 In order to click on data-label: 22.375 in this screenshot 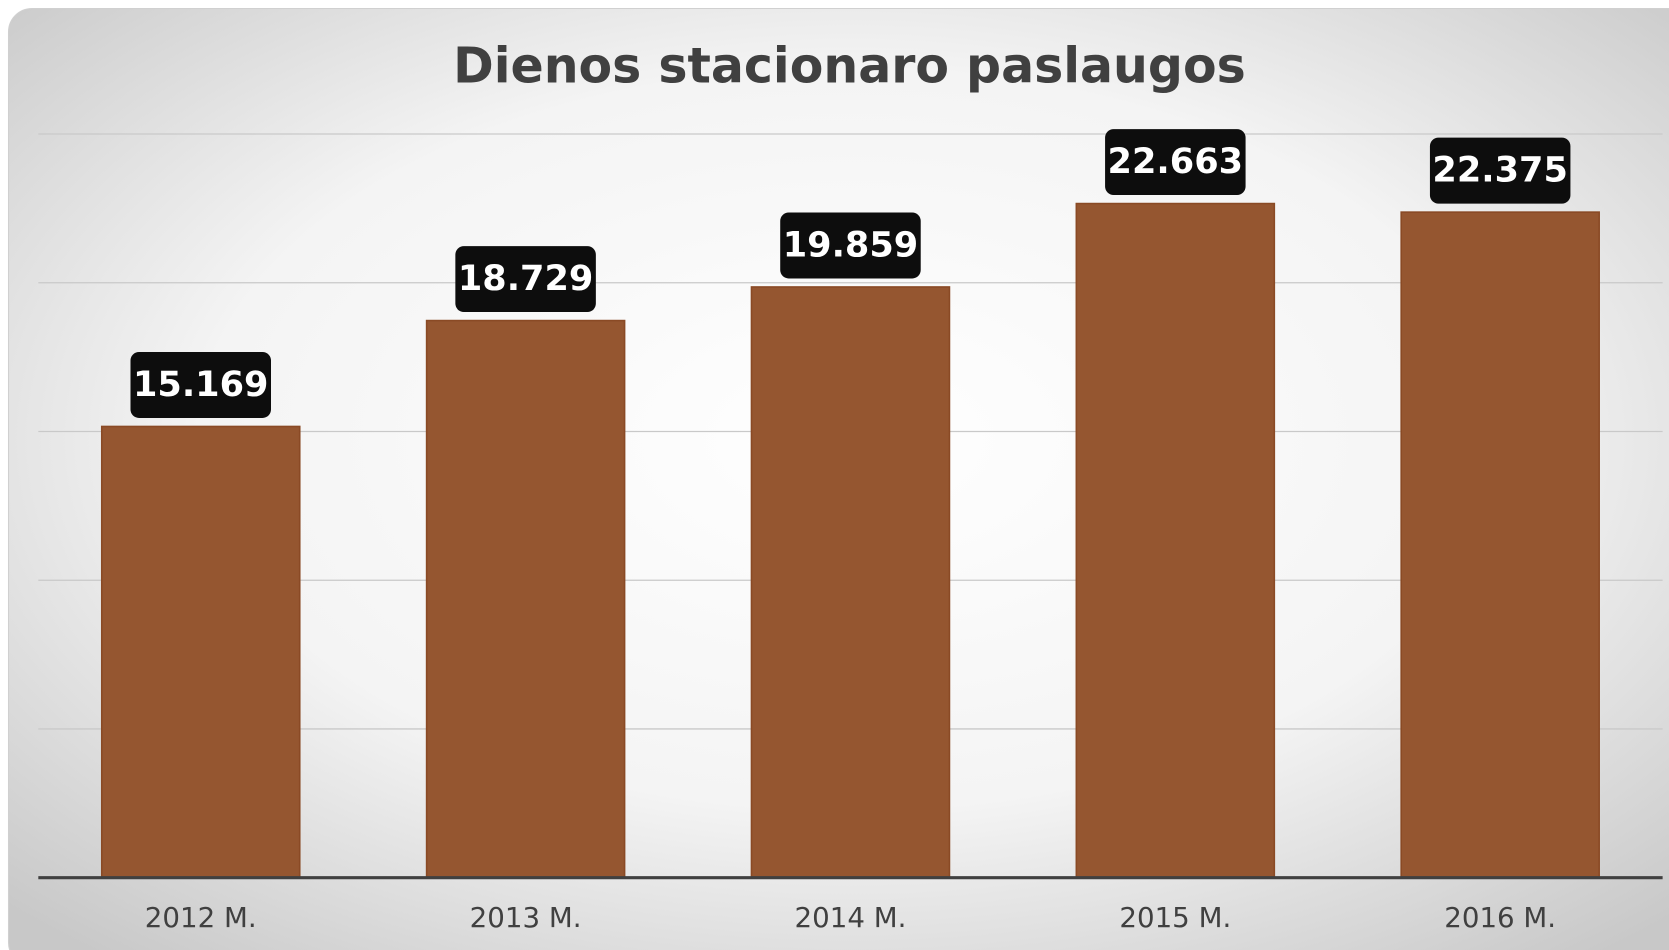, I will do `click(1500, 170)`.